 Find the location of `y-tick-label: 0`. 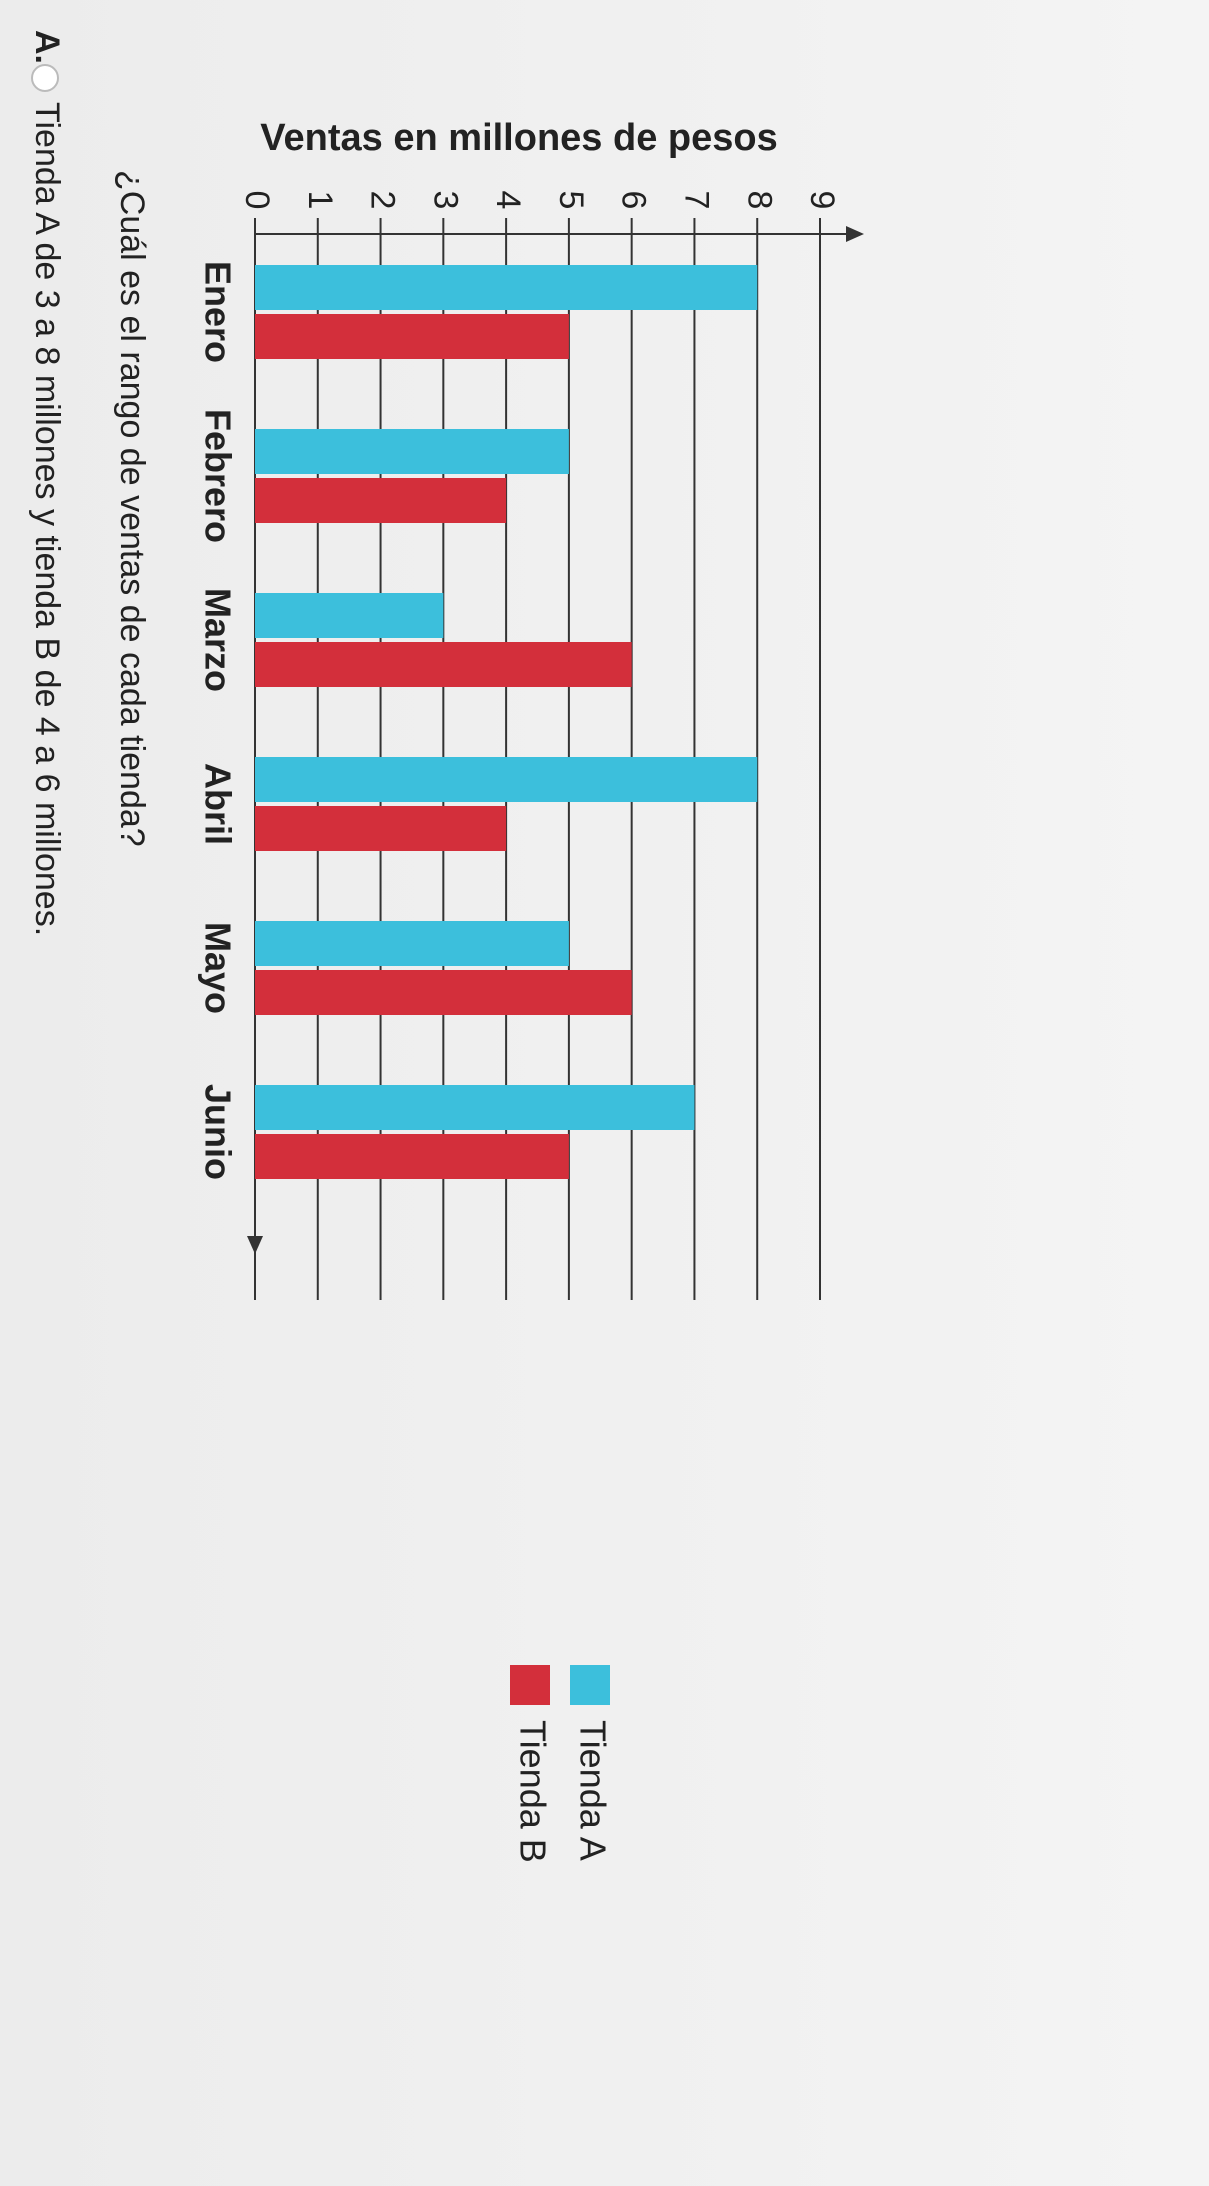

y-tick-label: 0 is located at coordinates (257, 200).